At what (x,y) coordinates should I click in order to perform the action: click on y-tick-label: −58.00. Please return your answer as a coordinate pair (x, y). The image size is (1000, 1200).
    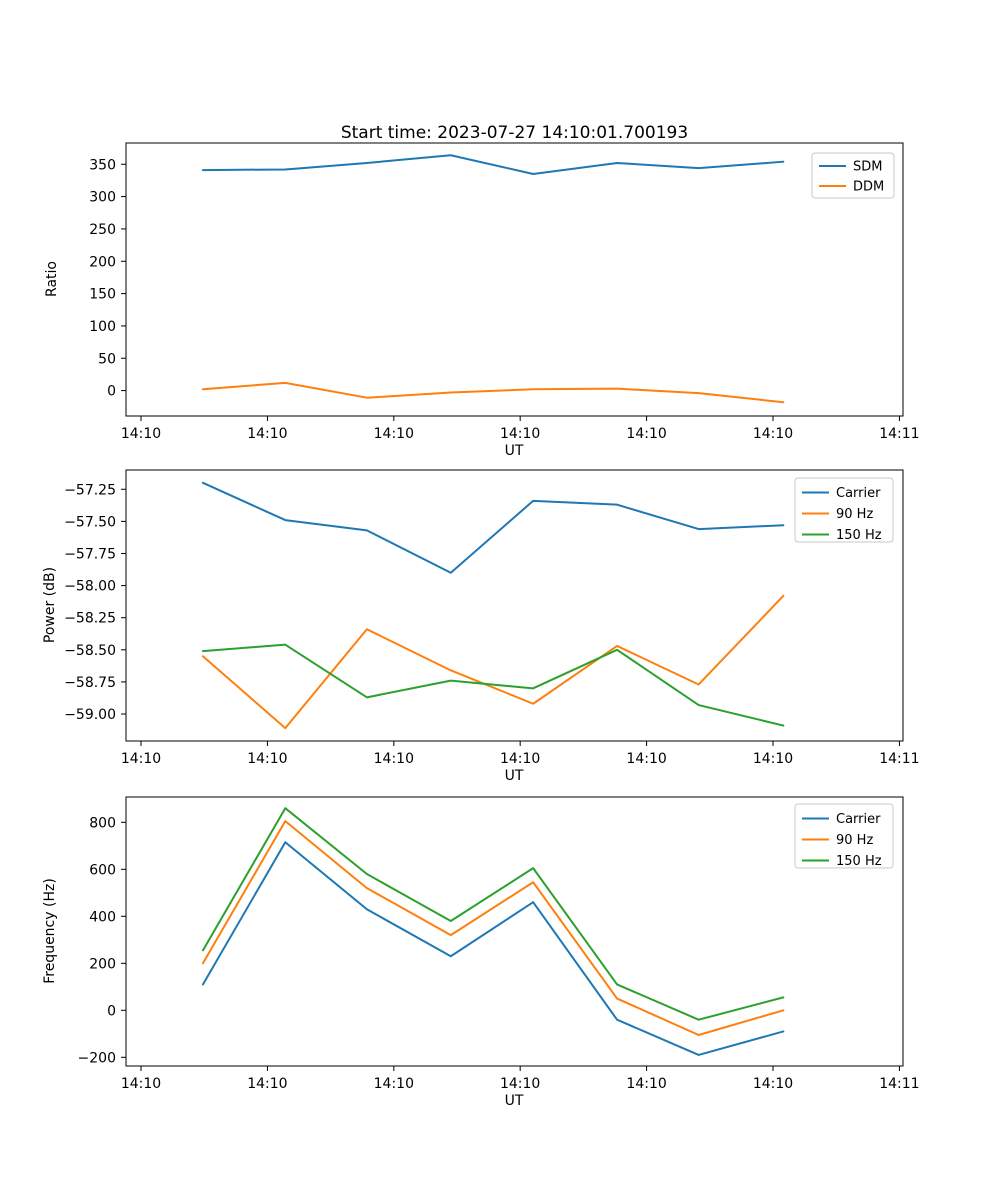
    Looking at the image, I should click on (90, 587).